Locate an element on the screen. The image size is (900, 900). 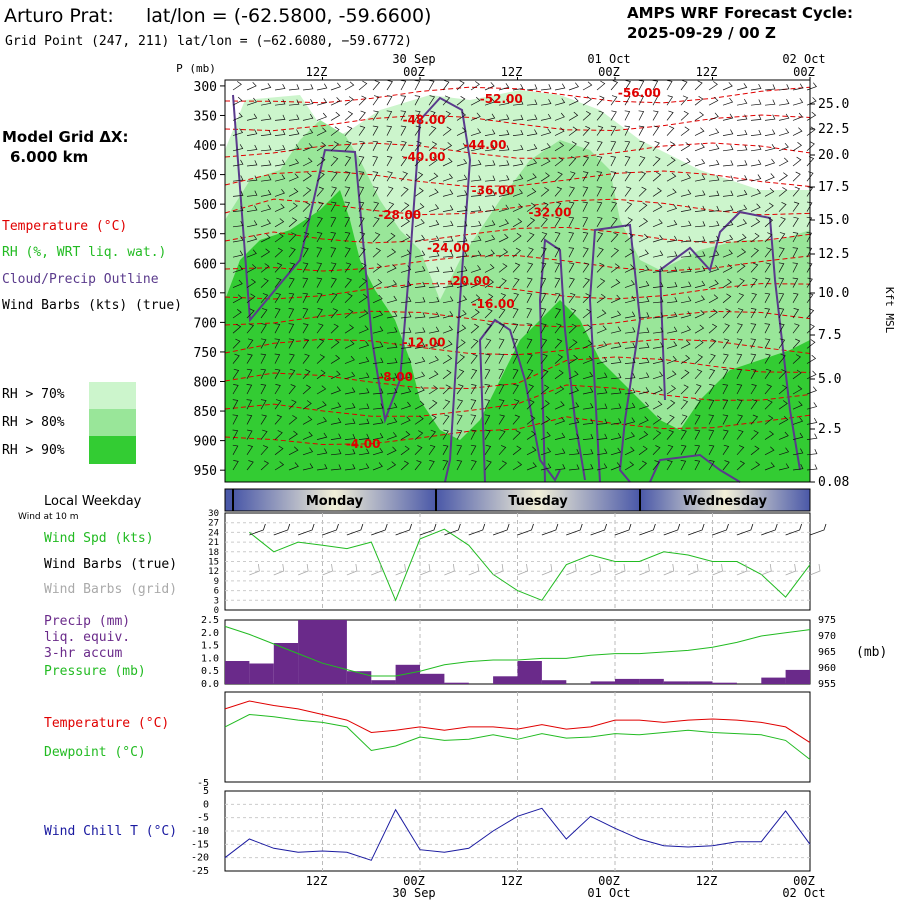
time-tick-bottom-hour: 00Z is located at coordinates (414, 881).